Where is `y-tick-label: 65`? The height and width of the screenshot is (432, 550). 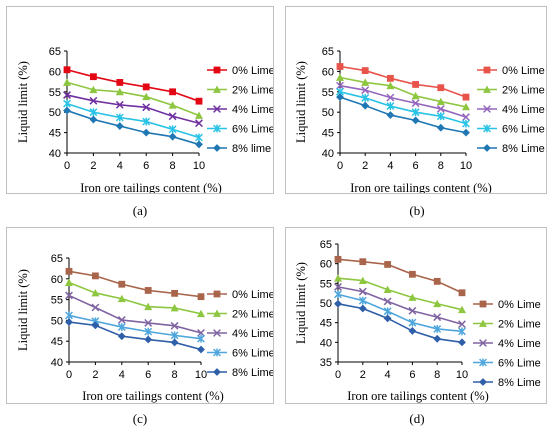
y-tick-label: 65 is located at coordinates (57, 259).